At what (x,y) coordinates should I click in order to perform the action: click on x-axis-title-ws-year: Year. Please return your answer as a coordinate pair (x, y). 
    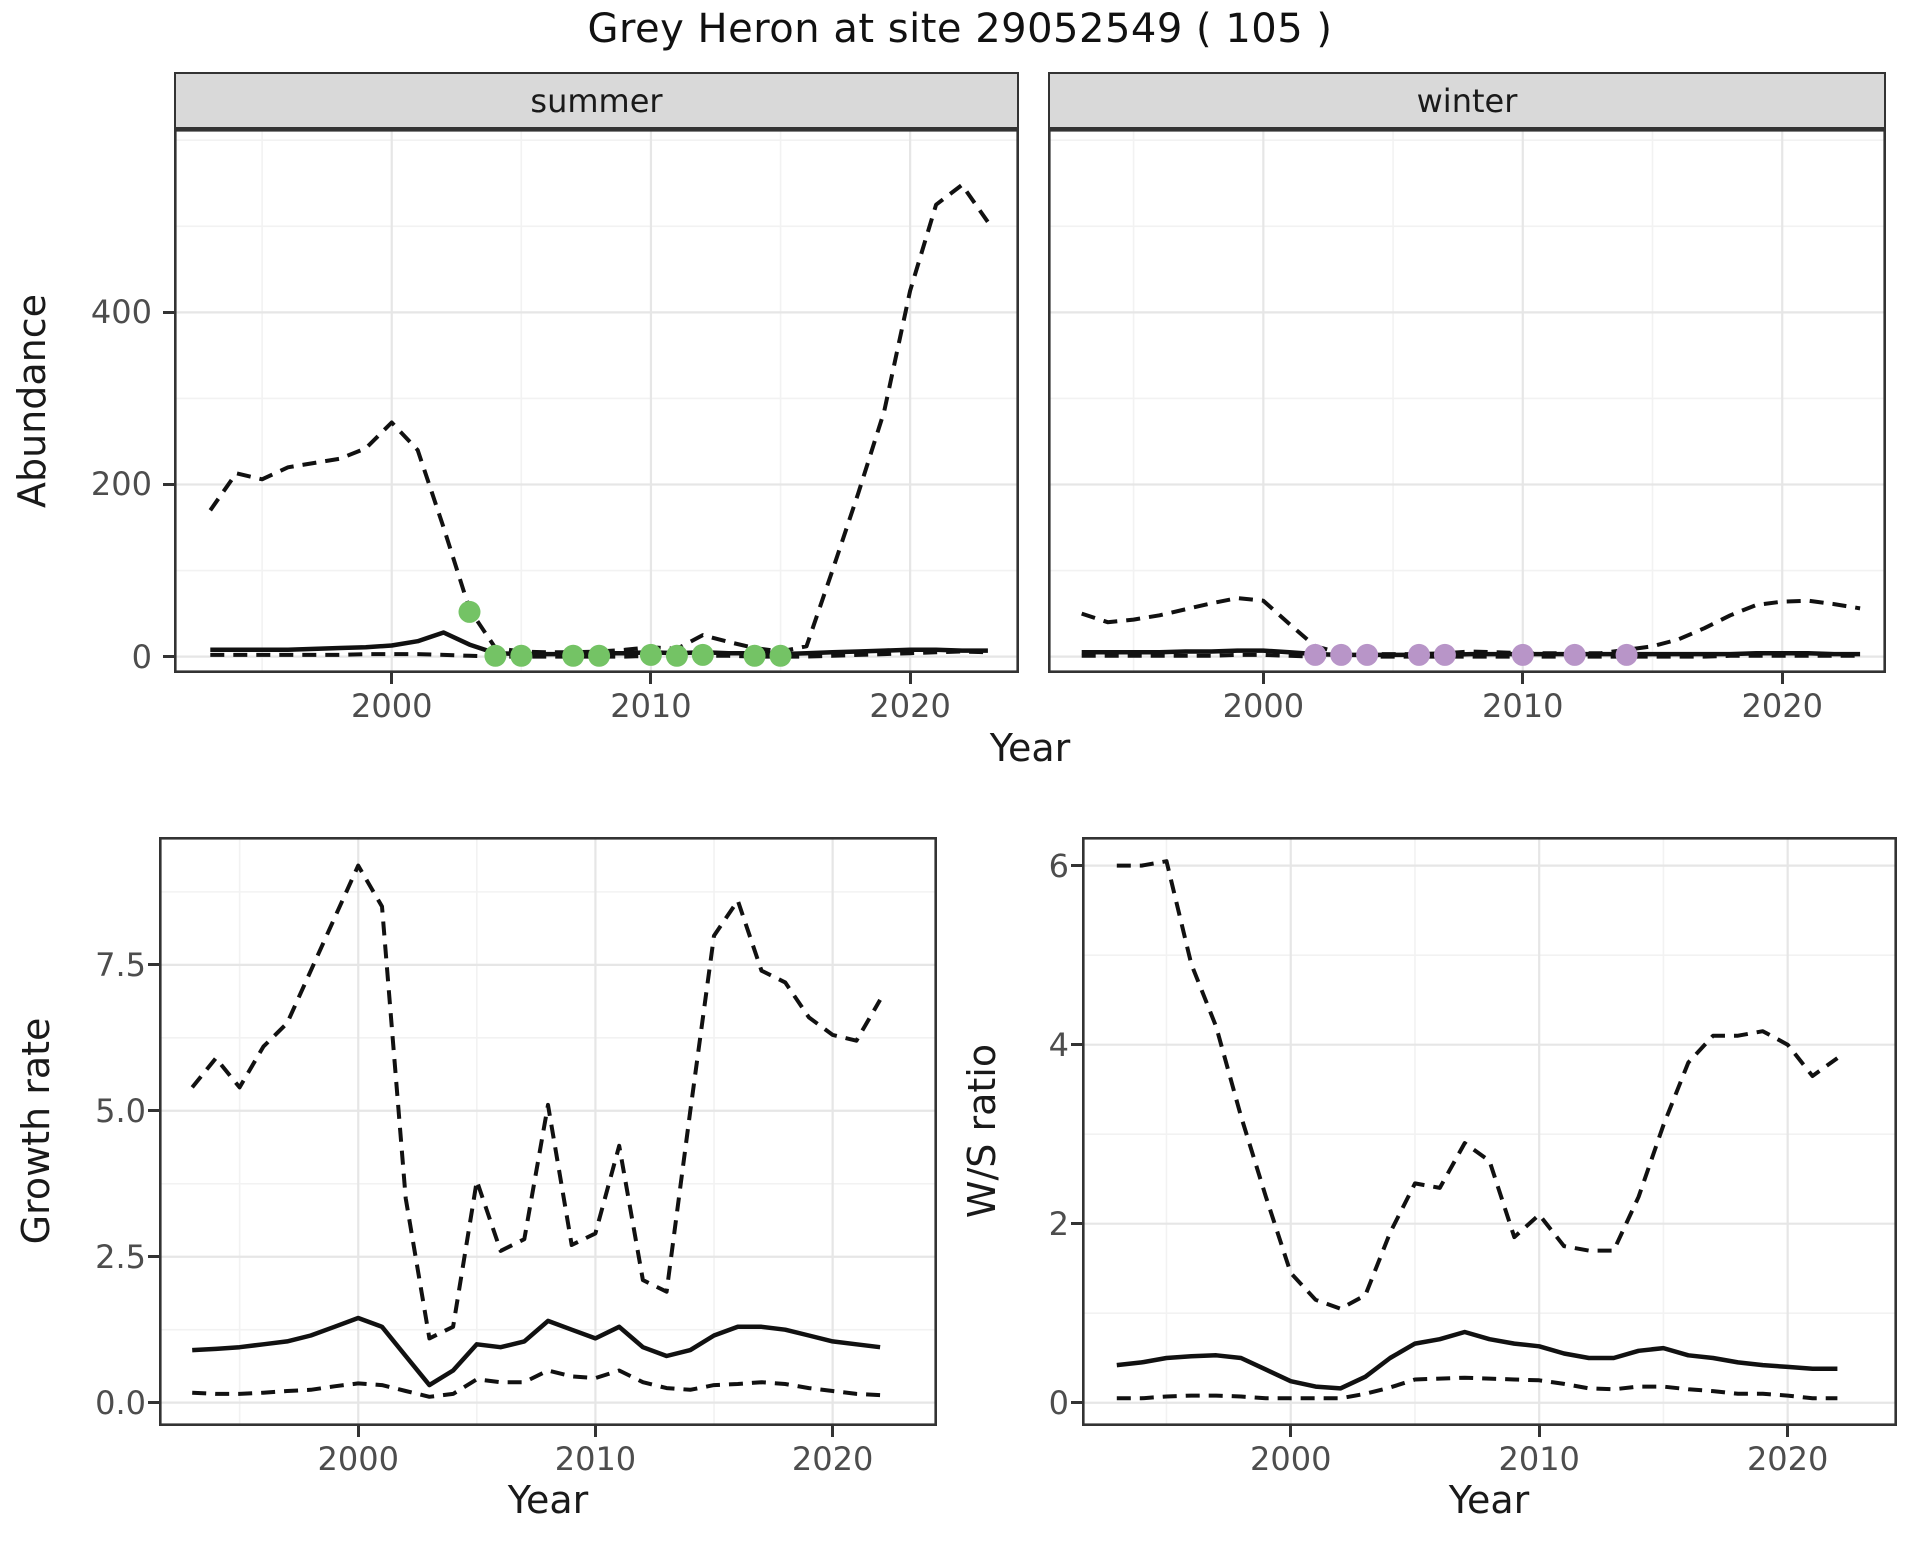
    Looking at the image, I should click on (1489, 1500).